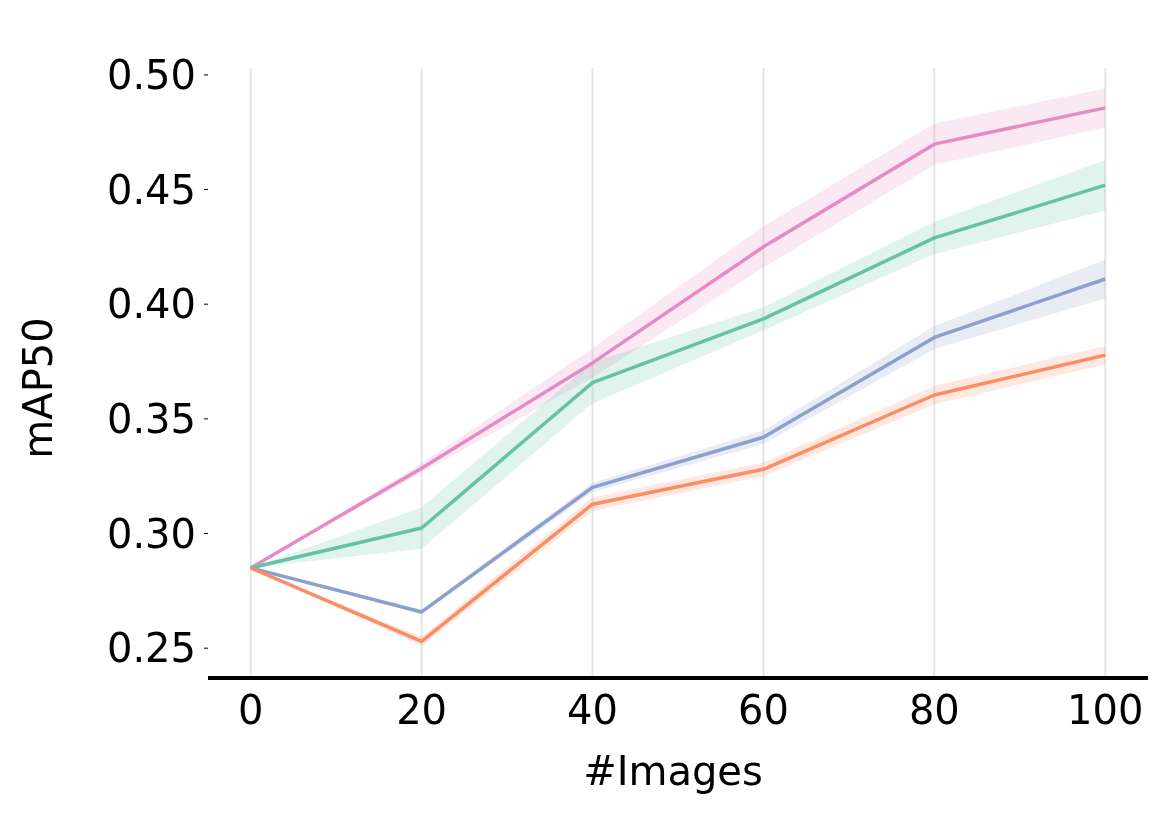  Describe the element at coordinates (151, 304) in the screenshot. I see `y-tick-label: 0.40` at that location.